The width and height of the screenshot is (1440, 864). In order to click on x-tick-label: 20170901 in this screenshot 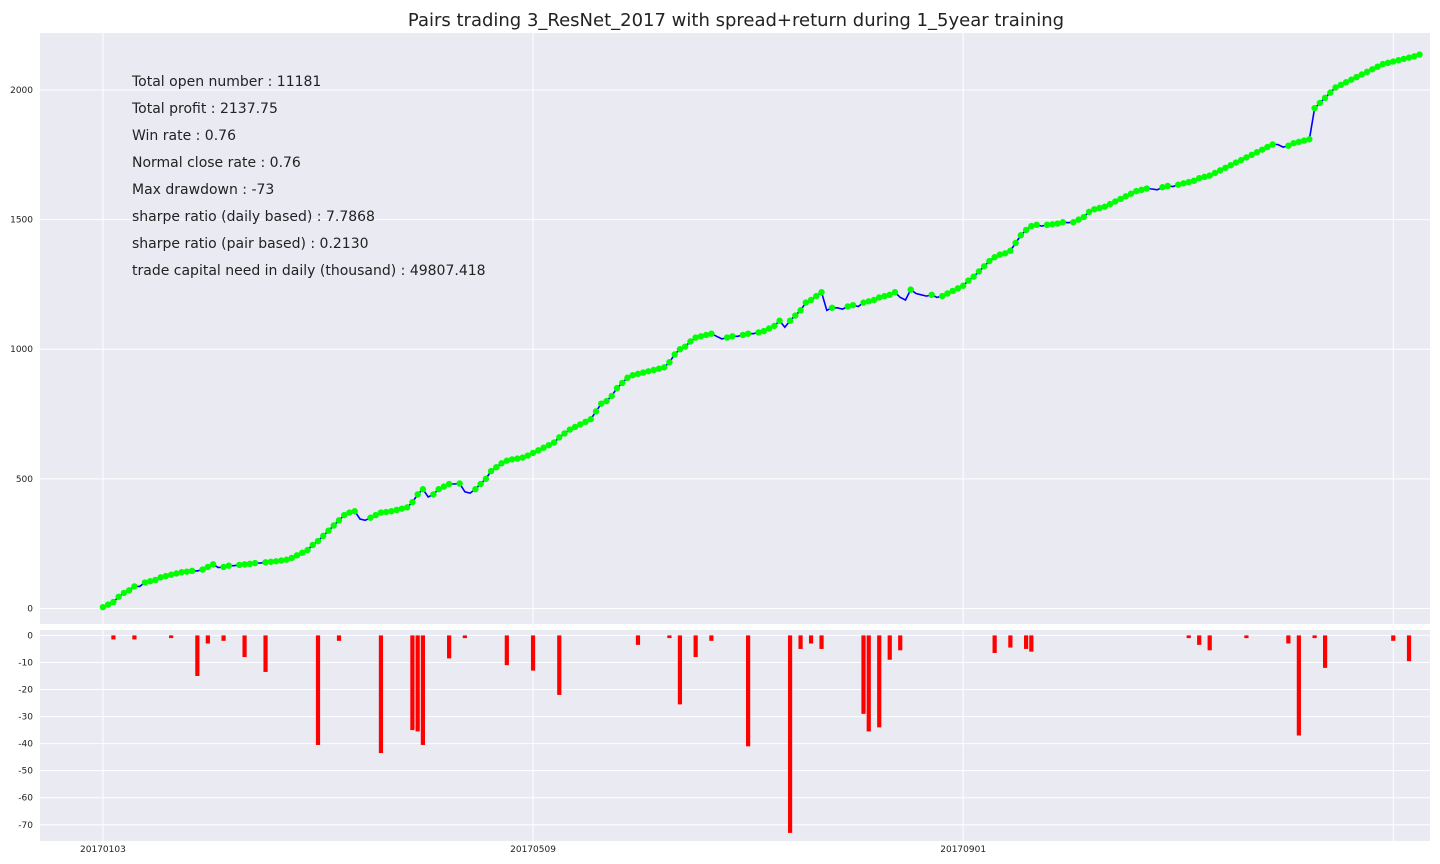, I will do `click(963, 850)`.